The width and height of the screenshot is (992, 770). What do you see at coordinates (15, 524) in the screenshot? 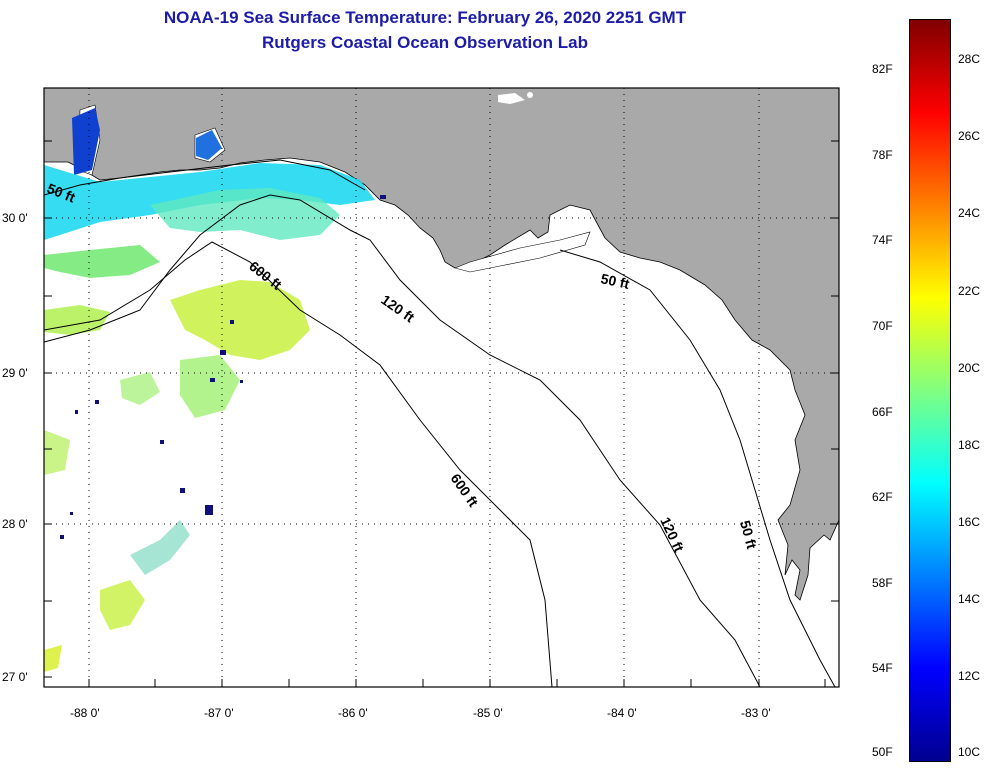
I see `latitude-label: 28 0'` at bounding box center [15, 524].